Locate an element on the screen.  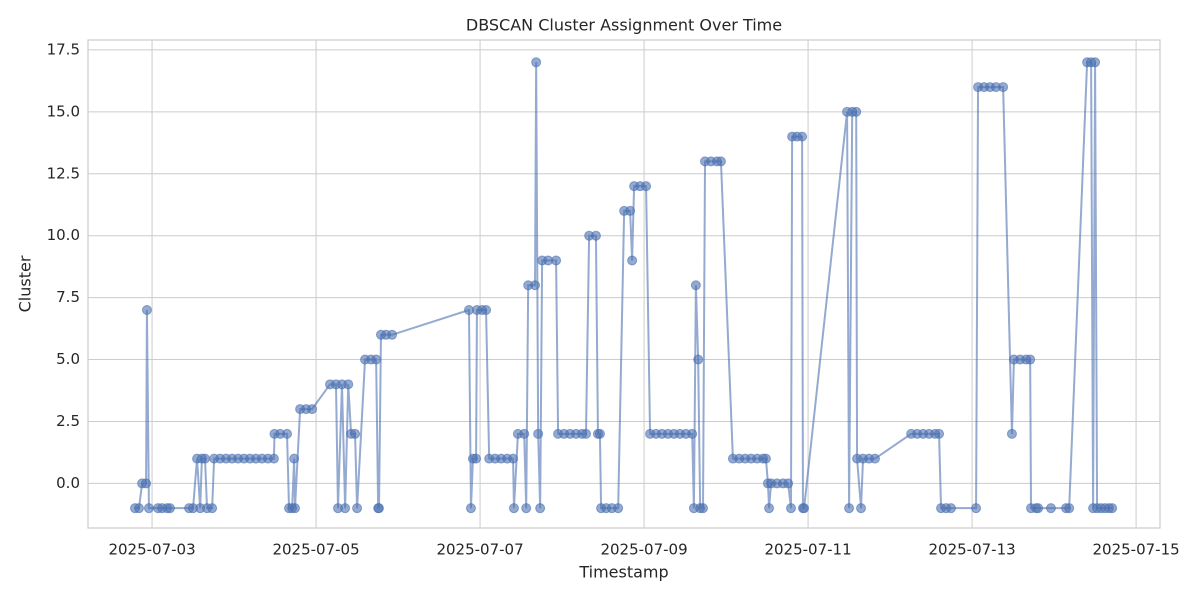
chart-title: DBSCAN Cluster Assignment Over Time is located at coordinates (624, 25).